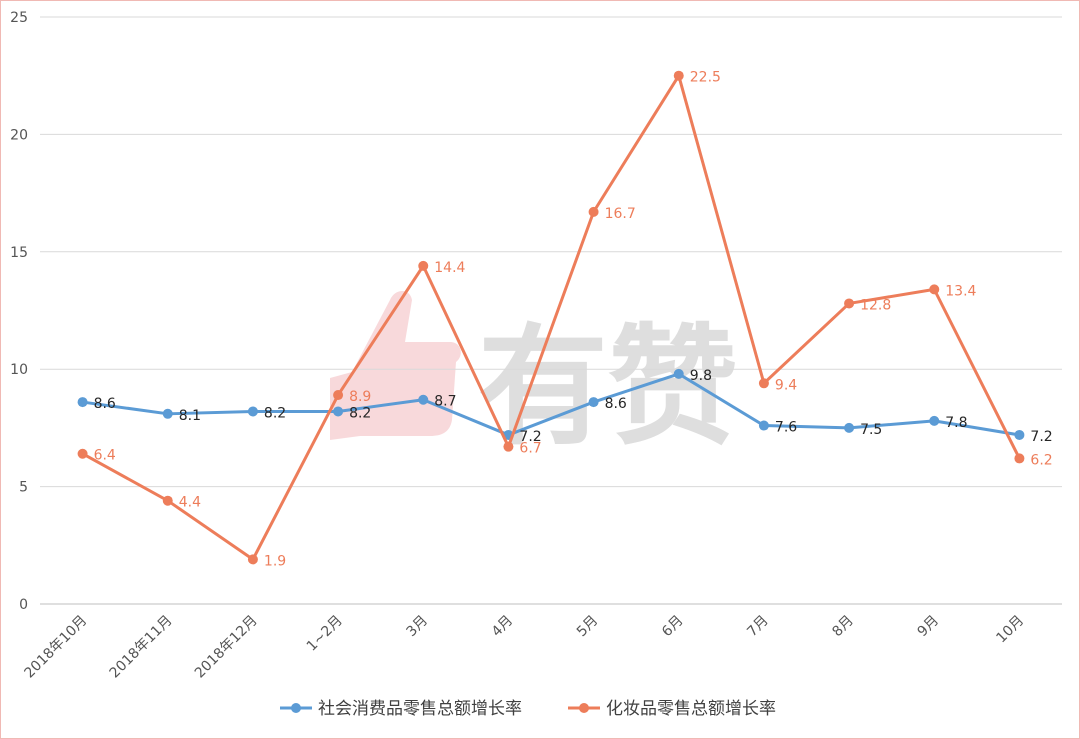 The image size is (1080, 739). What do you see at coordinates (503, 627) in the screenshot?
I see `x-tick-label: 4月` at bounding box center [503, 627].